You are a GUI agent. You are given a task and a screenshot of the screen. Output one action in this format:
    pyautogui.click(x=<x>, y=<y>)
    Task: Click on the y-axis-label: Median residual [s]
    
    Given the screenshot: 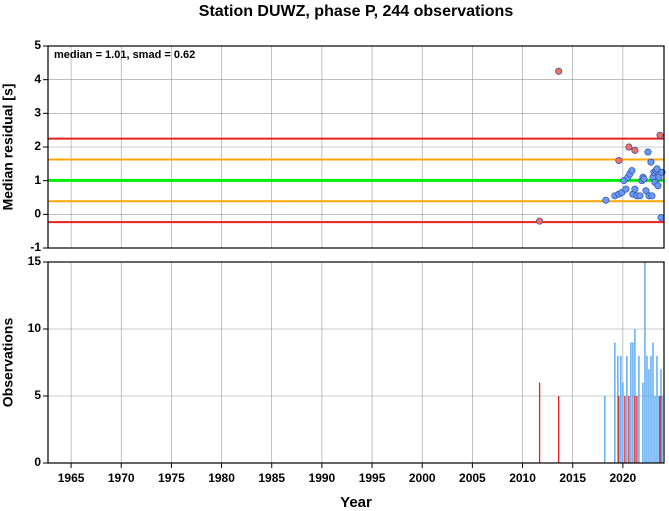 What is the action you would take?
    pyautogui.click(x=8, y=147)
    